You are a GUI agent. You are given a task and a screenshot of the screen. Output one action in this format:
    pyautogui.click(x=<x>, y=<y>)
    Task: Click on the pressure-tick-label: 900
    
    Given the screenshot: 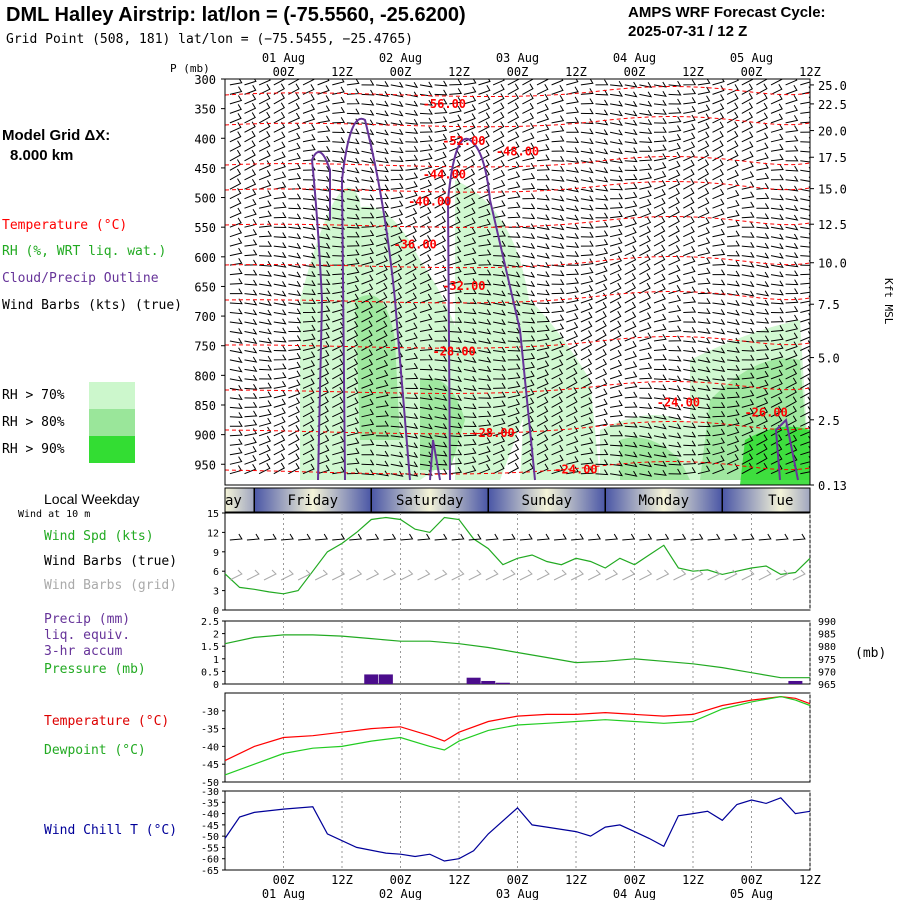 What is the action you would take?
    pyautogui.click(x=205, y=436)
    